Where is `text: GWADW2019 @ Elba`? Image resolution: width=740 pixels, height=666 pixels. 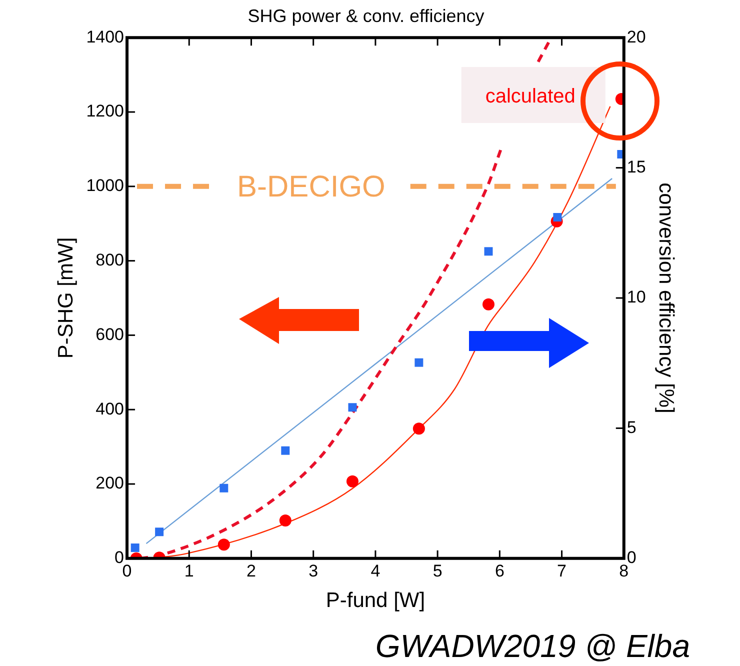 text: GWADW2019 @ Elba is located at coordinates (532, 646).